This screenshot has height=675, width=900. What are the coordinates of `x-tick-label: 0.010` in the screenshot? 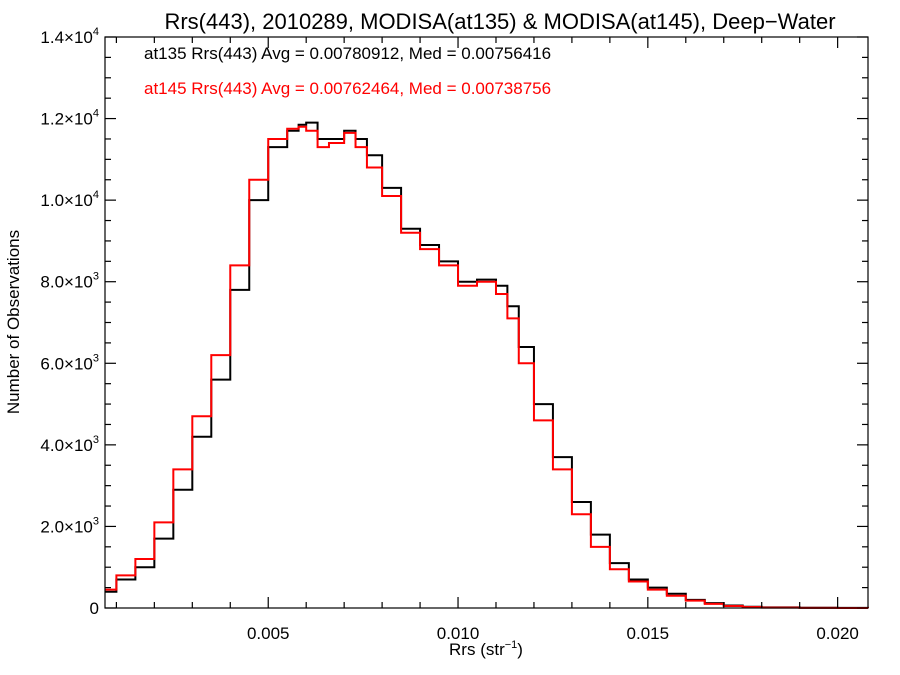 It's located at (458, 633).